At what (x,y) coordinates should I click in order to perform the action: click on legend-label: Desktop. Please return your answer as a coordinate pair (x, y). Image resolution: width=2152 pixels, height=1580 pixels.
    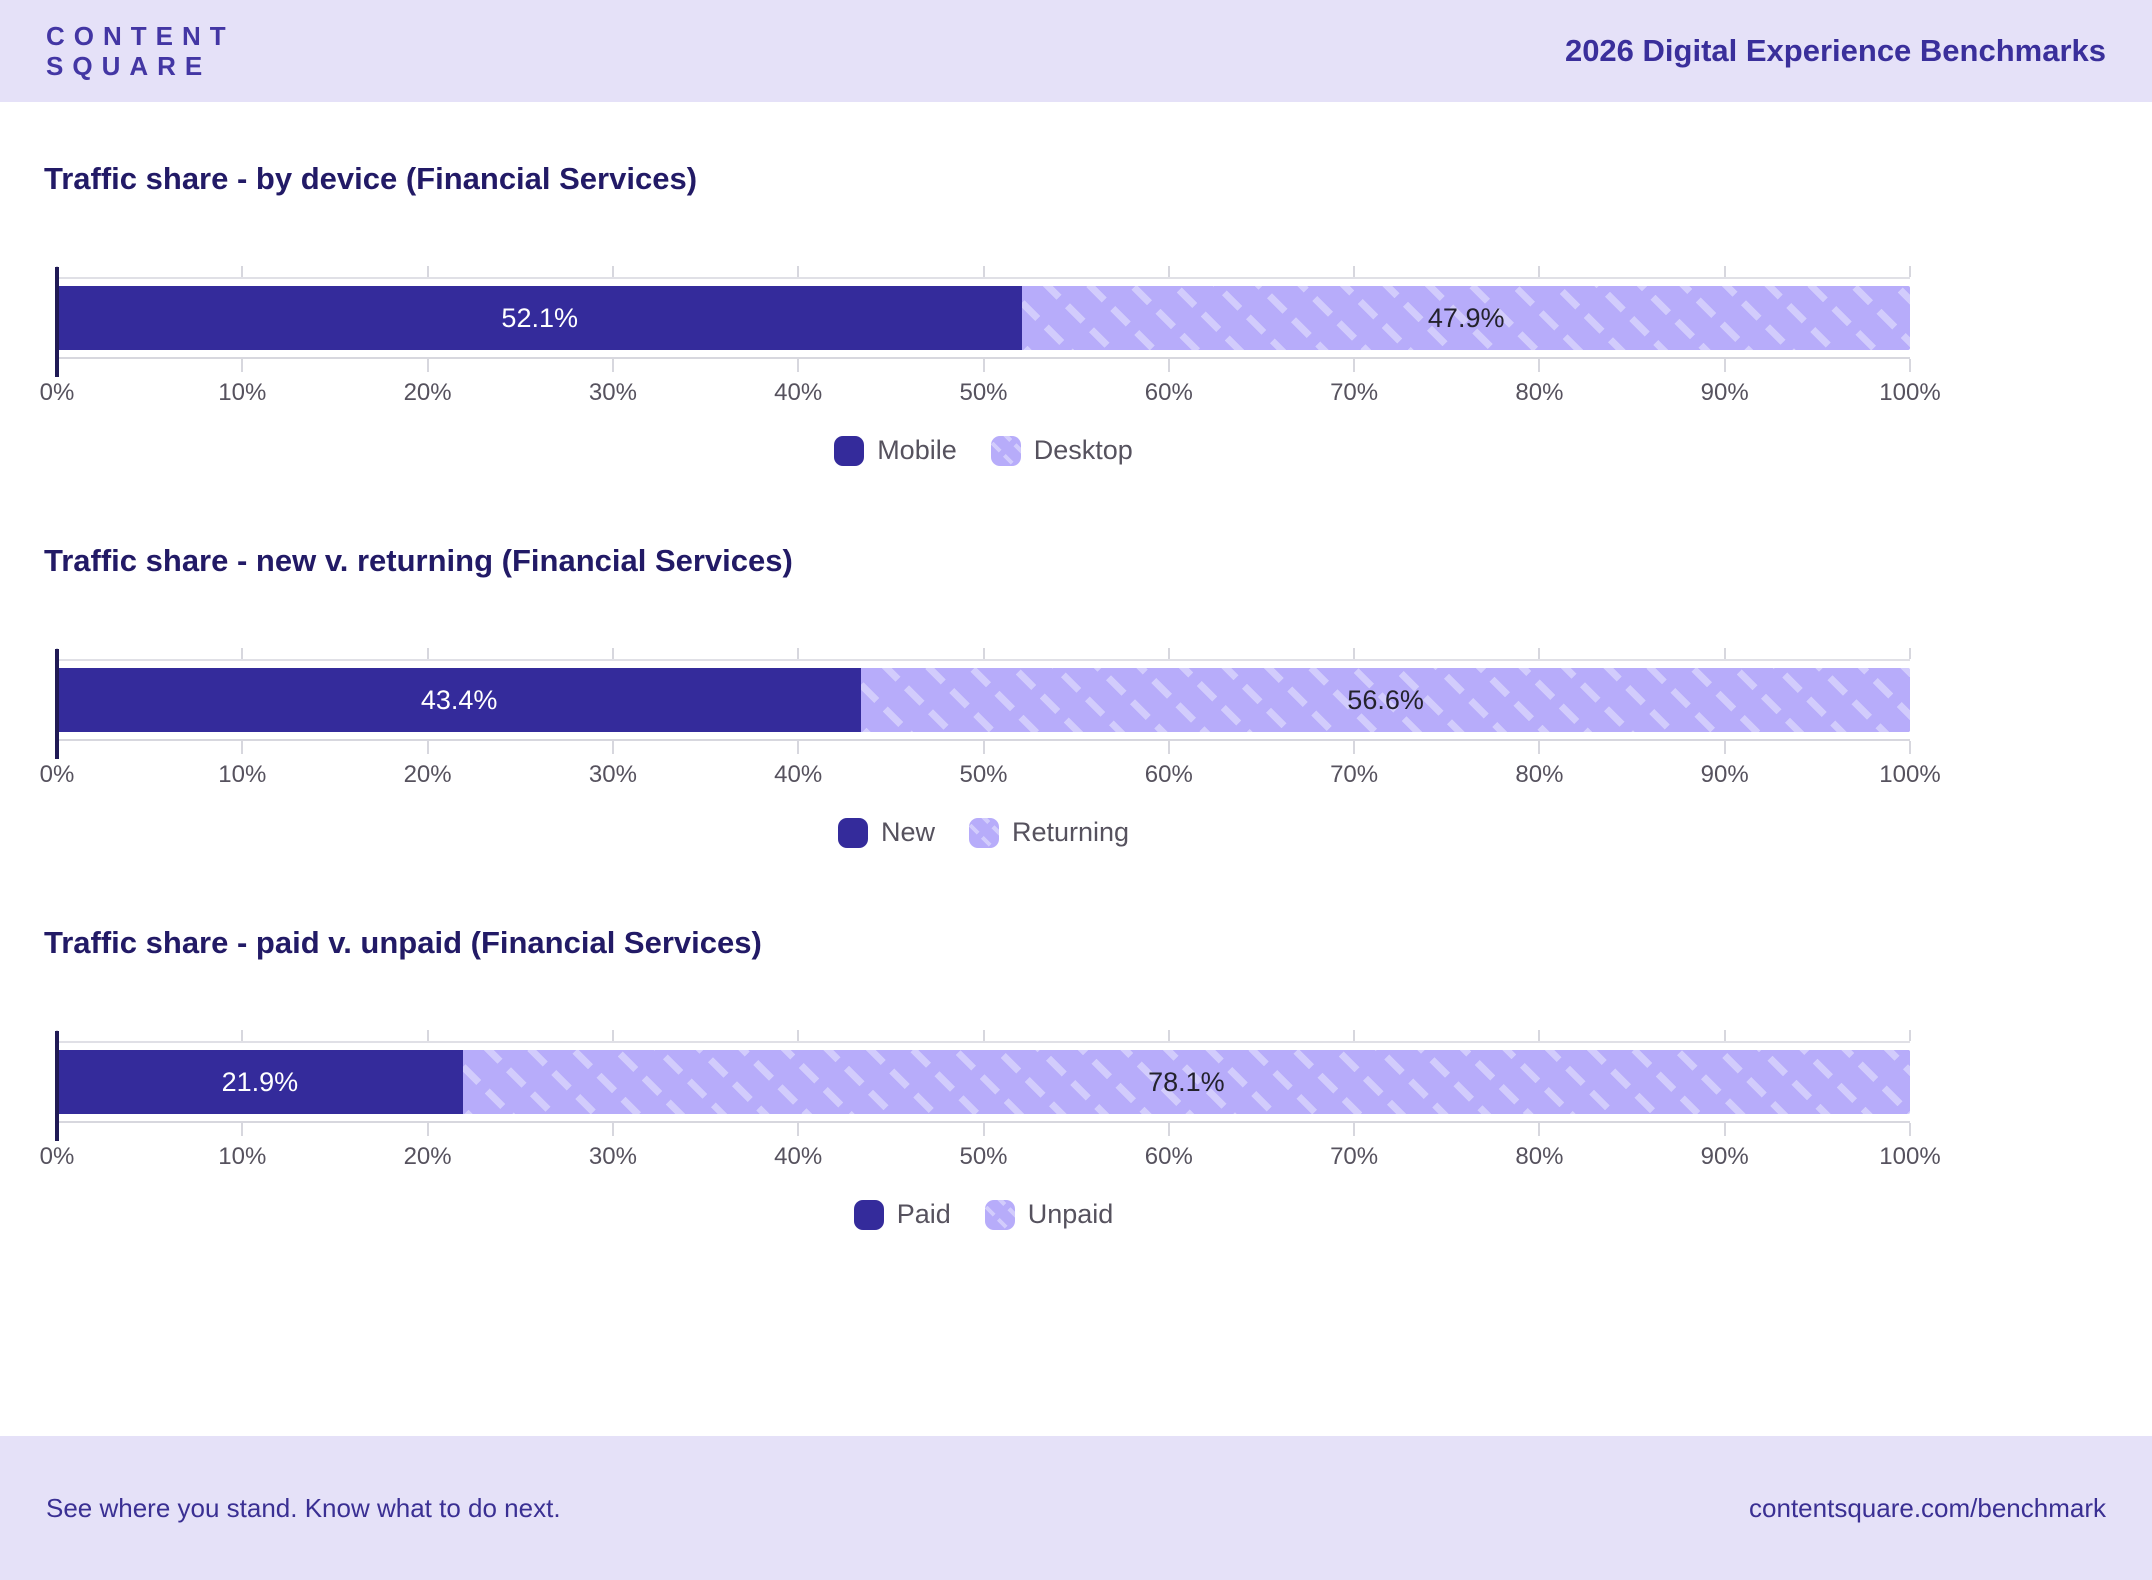
    Looking at the image, I should click on (1083, 450).